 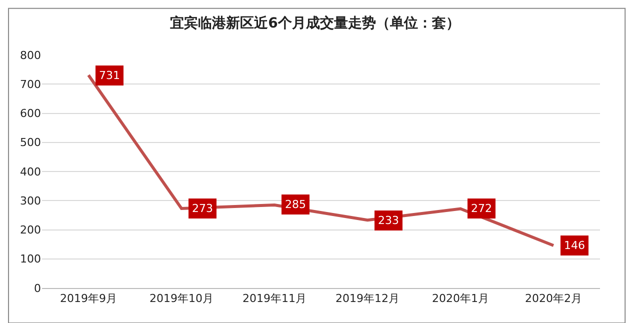 What do you see at coordinates (30, 84) in the screenshot?
I see `y-tick-label: 700` at bounding box center [30, 84].